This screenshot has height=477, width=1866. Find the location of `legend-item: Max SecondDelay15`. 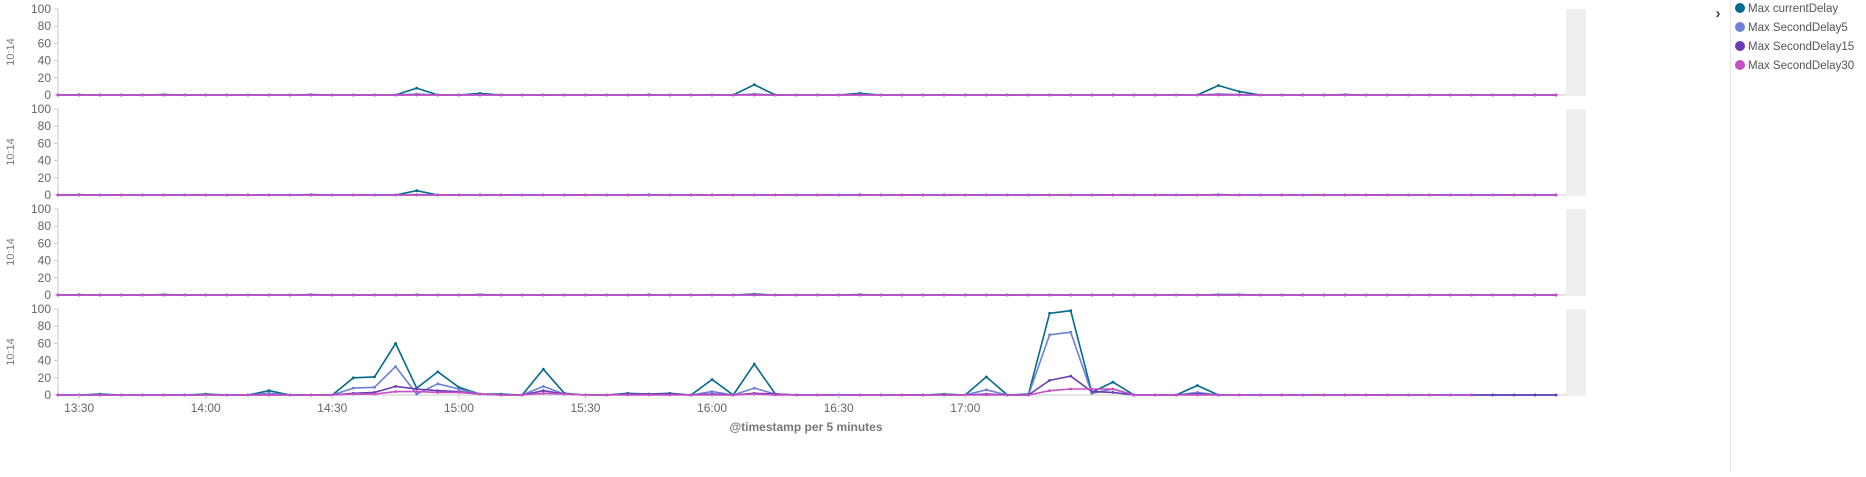

legend-item: Max SecondDelay15 is located at coordinates (1794, 47).